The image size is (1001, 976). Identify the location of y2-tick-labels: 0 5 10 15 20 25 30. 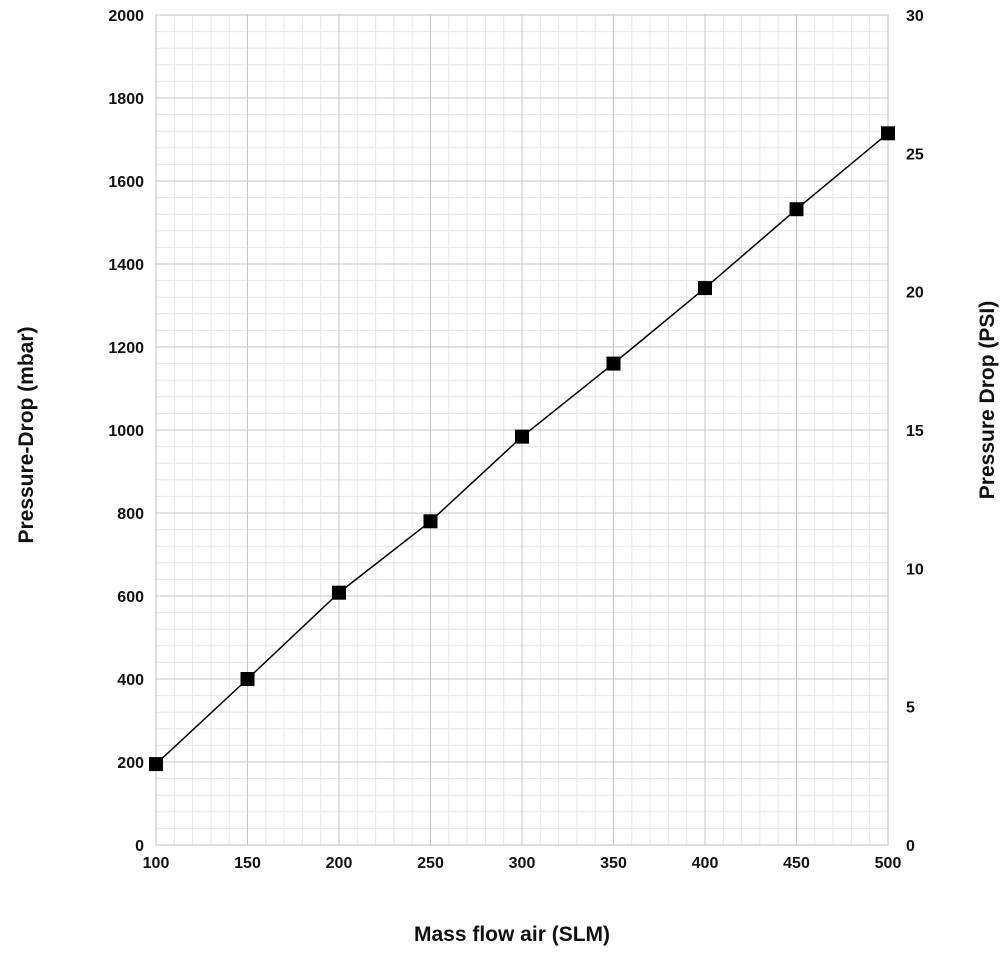
(915, 431).